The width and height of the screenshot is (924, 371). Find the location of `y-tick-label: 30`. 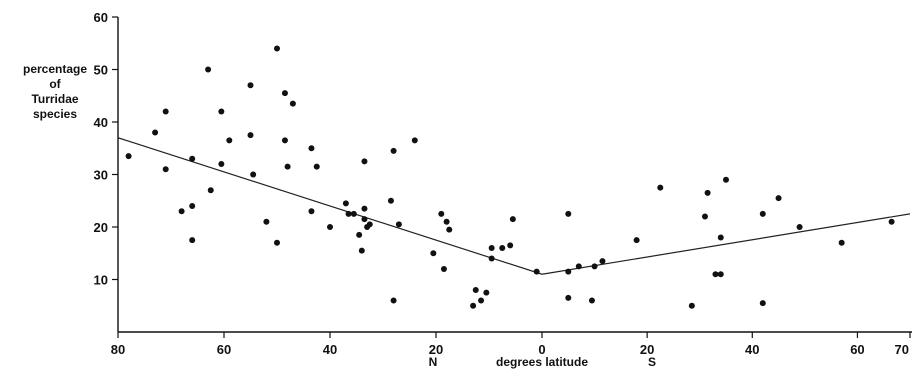

y-tick-label: 30 is located at coordinates (101, 175).